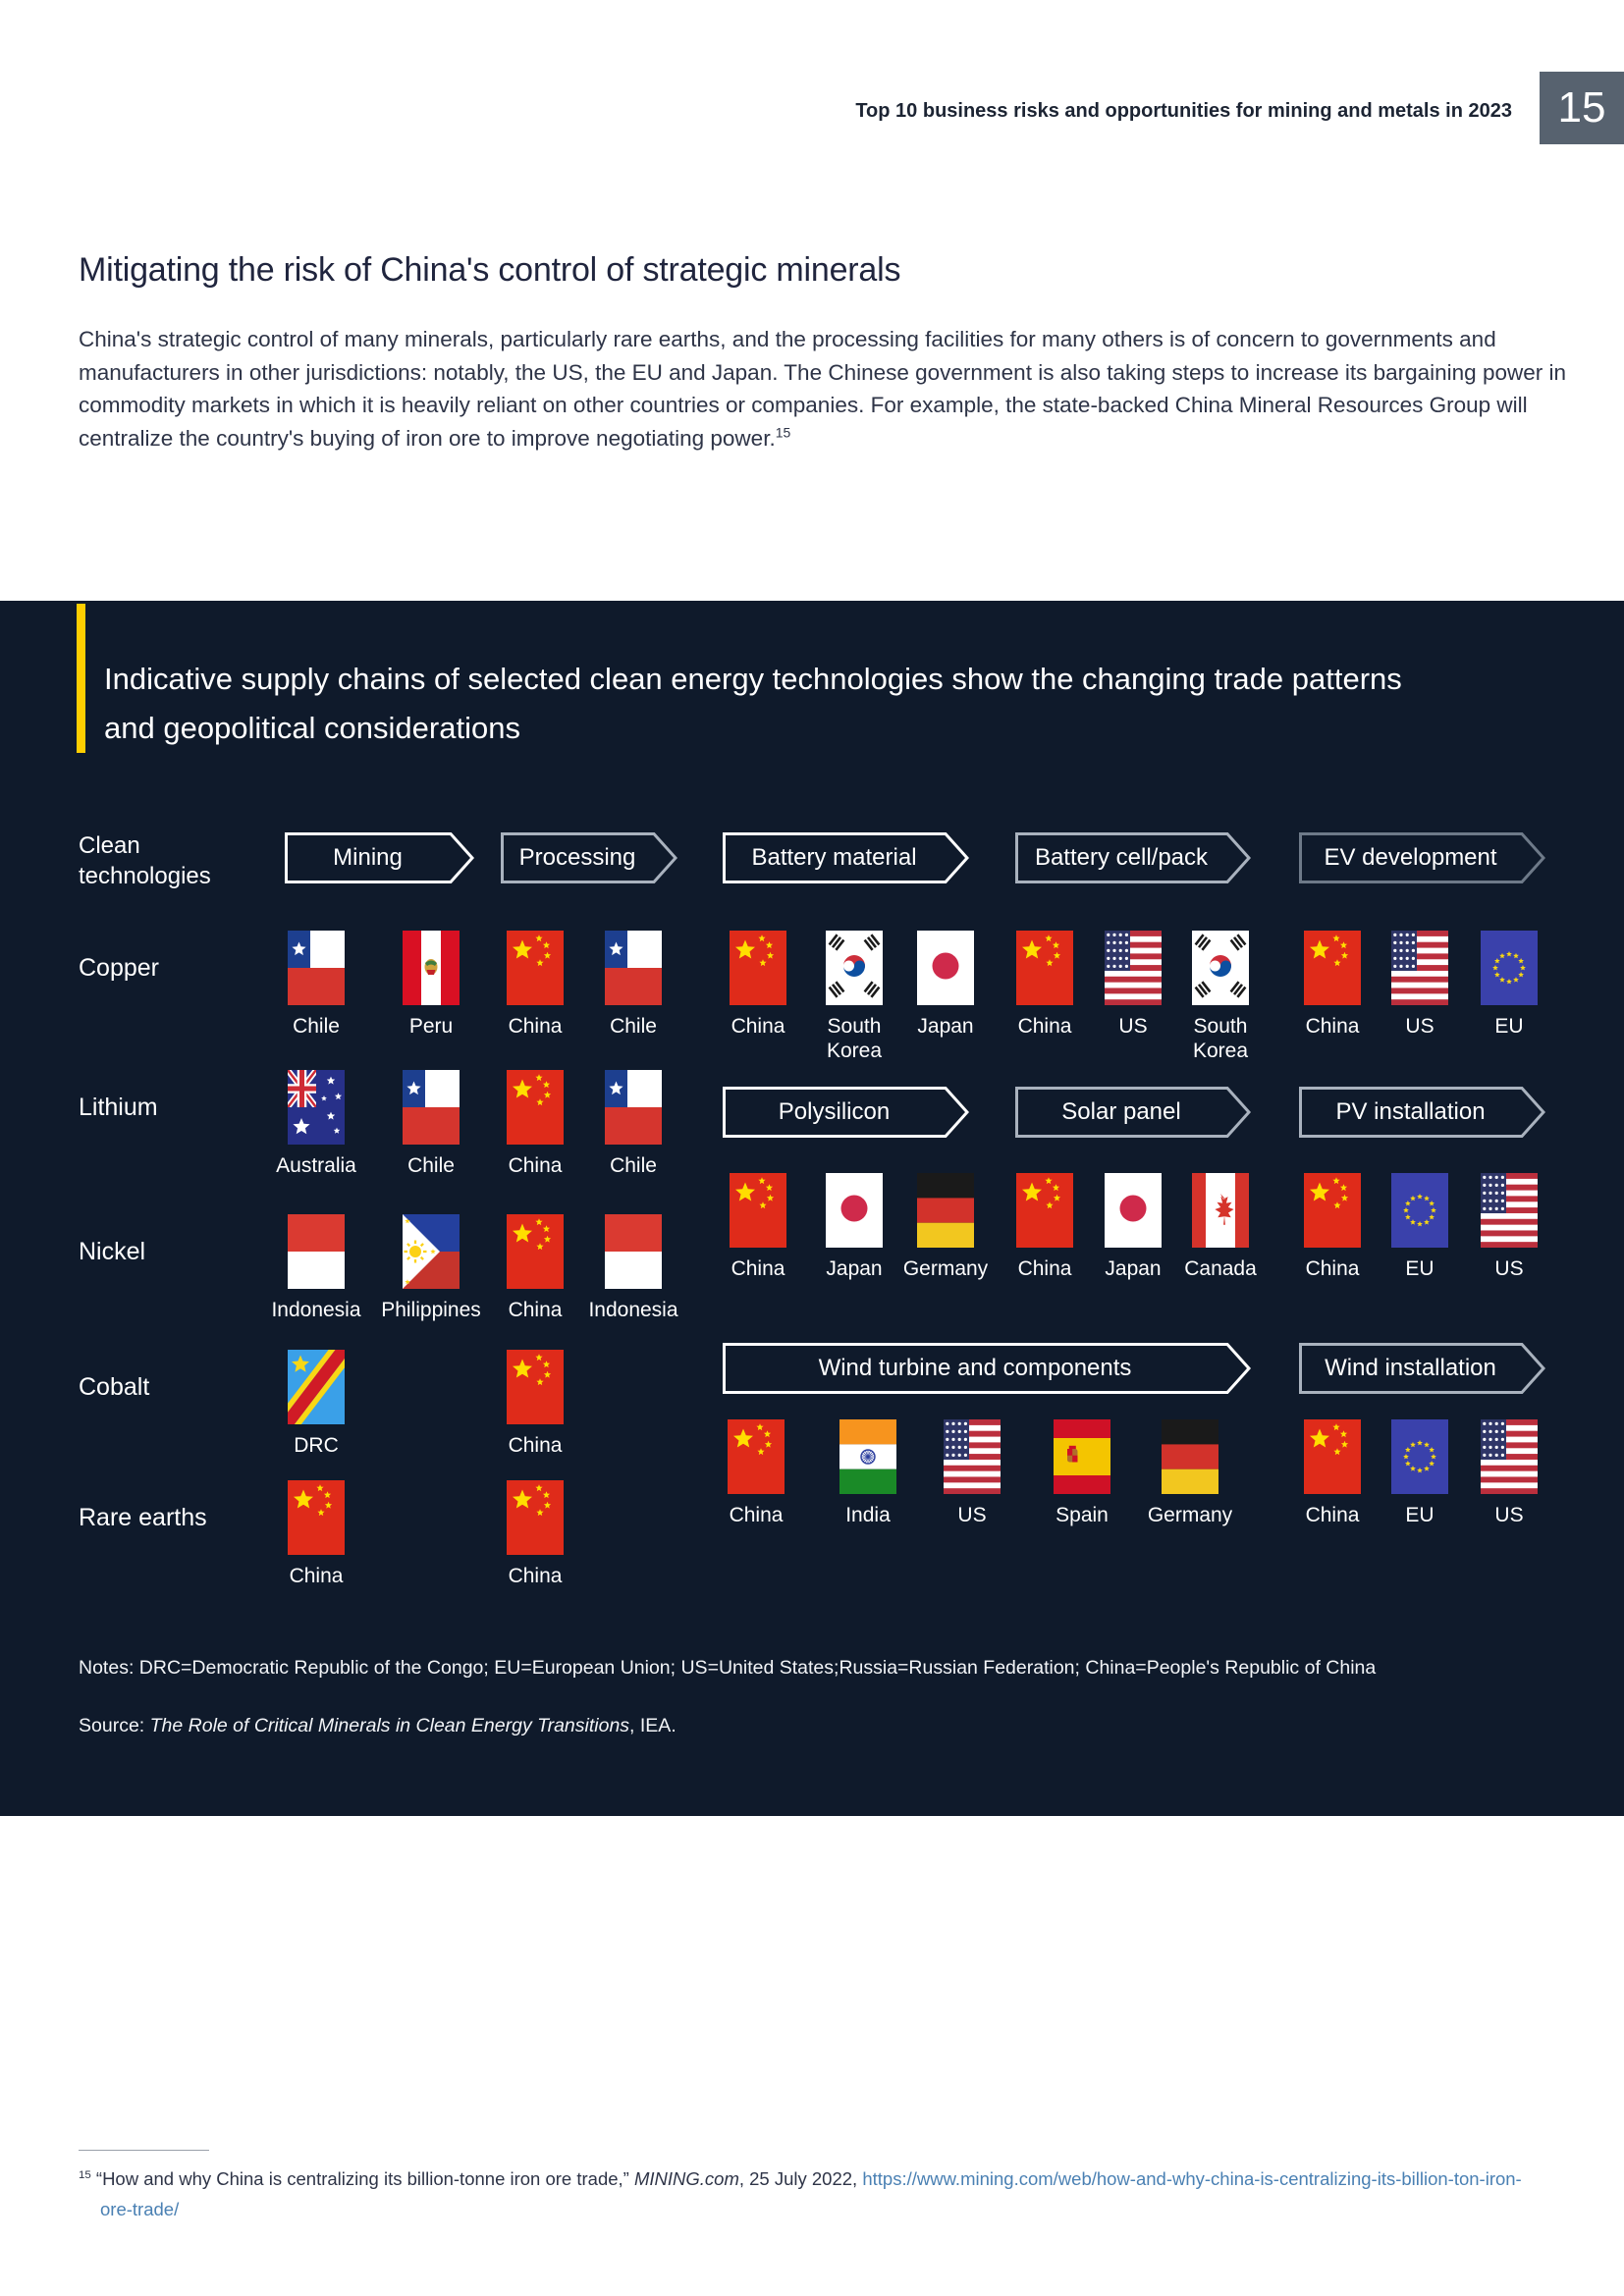  I want to click on page-number: 15, so click(1581, 108).